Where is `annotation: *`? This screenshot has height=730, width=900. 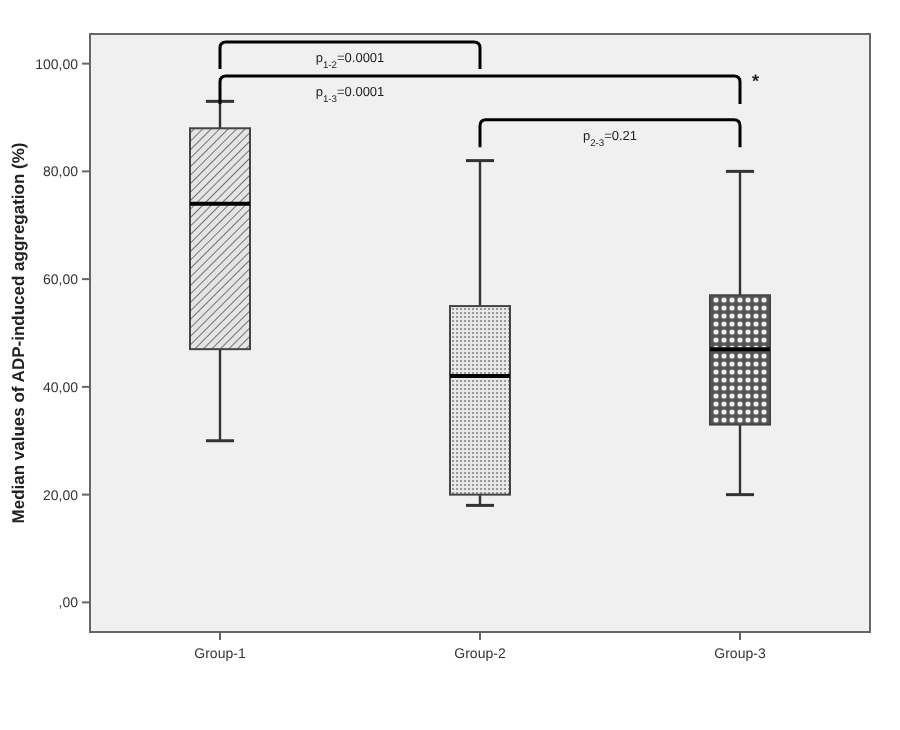 annotation: * is located at coordinates (756, 80).